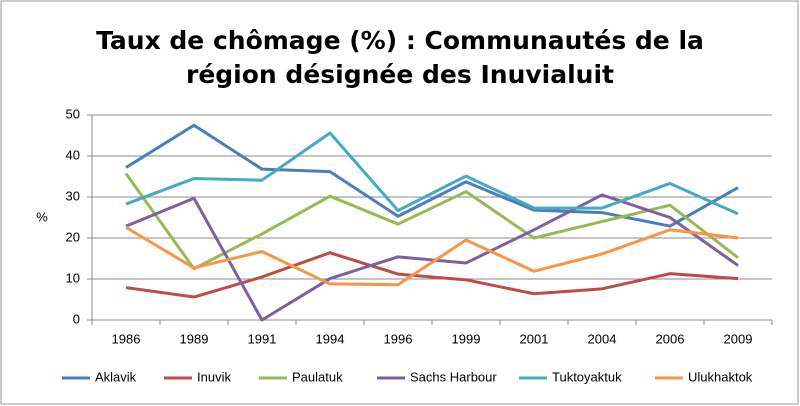 Image resolution: width=800 pixels, height=406 pixels. Describe the element at coordinates (262, 338) in the screenshot. I see `x-tick-label: 1991` at that location.